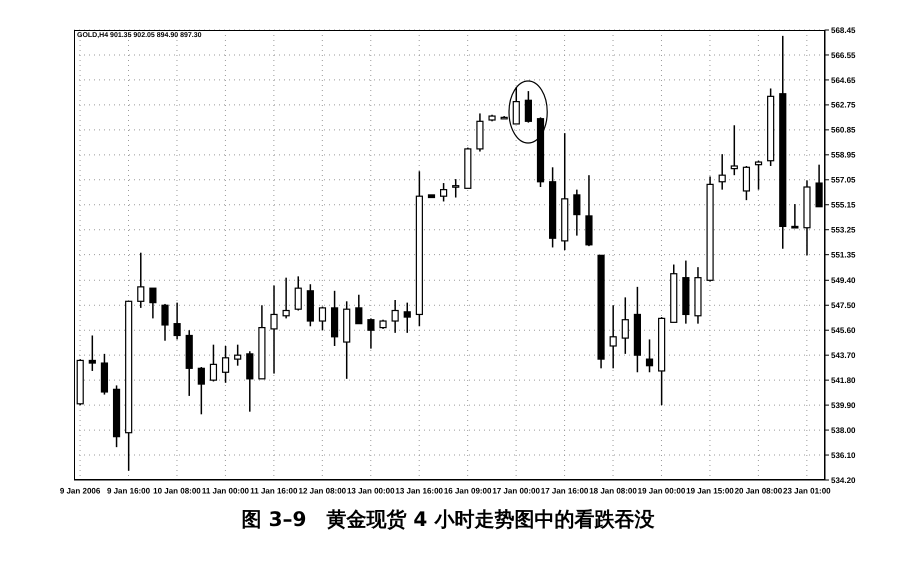 The height and width of the screenshot is (561, 921). I want to click on y-tick-label: 551.35, so click(843, 255).